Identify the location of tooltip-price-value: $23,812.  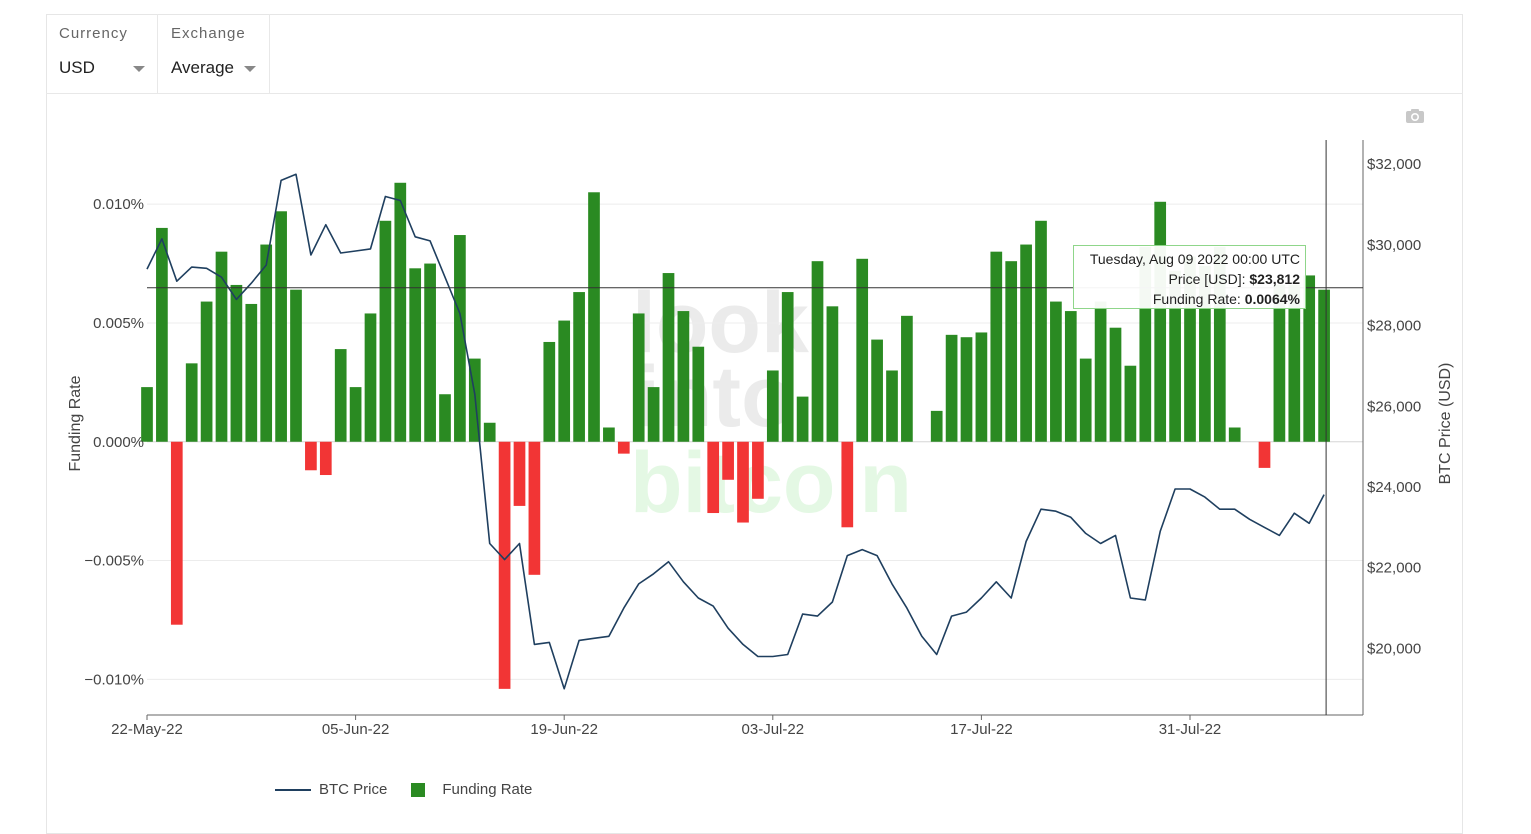
(1274, 279).